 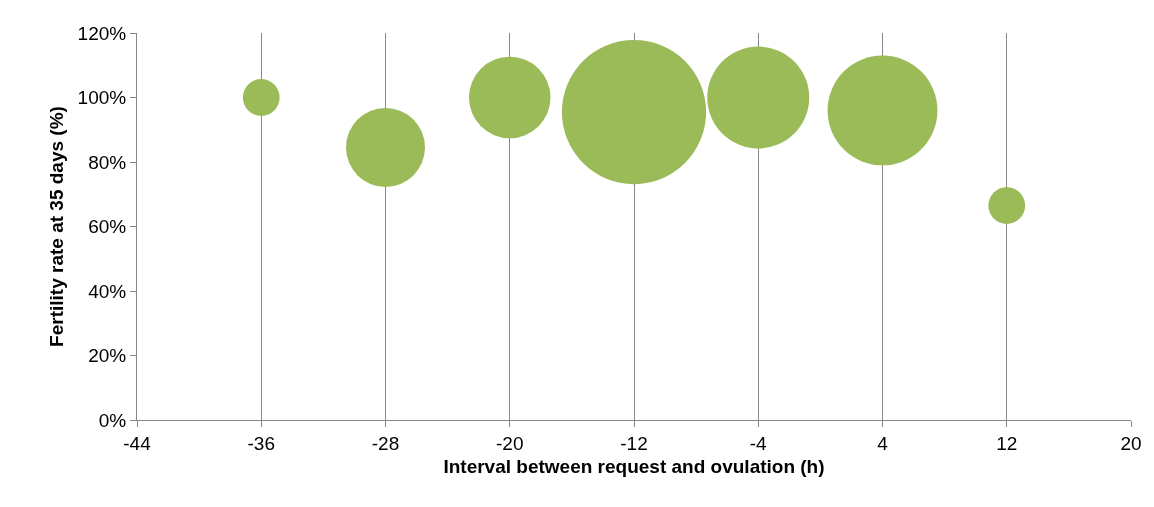 I want to click on y-tick-label: 40%, so click(x=107, y=291).